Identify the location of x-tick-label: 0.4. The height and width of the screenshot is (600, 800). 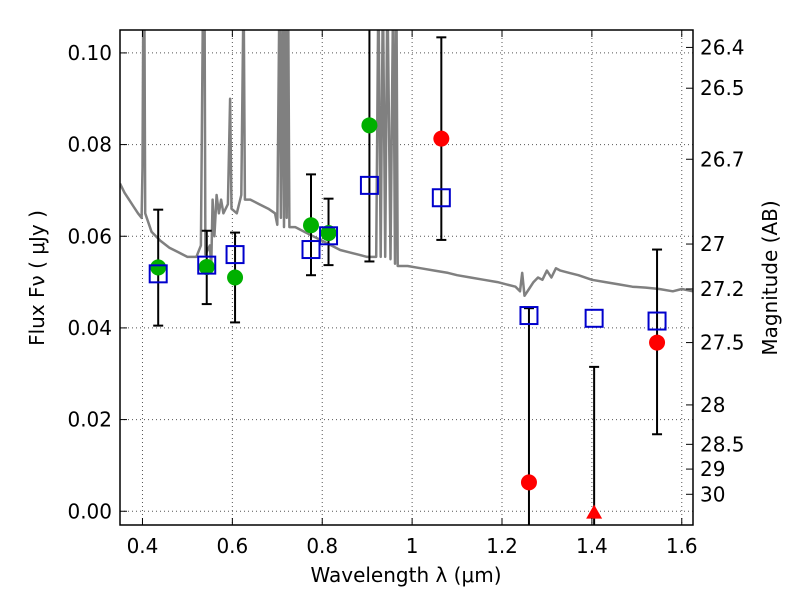
(143, 546).